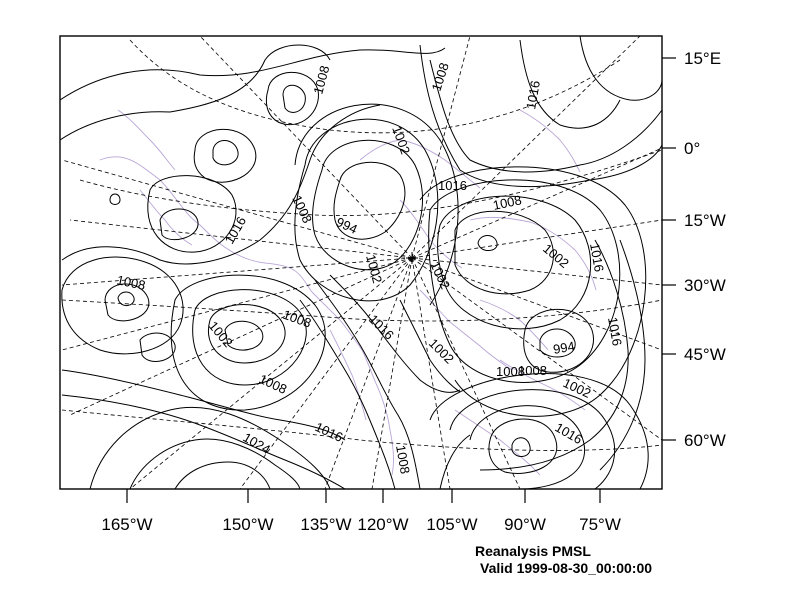 The image size is (792, 612). I want to click on bottom-axis-ticks, so click(363, 496).